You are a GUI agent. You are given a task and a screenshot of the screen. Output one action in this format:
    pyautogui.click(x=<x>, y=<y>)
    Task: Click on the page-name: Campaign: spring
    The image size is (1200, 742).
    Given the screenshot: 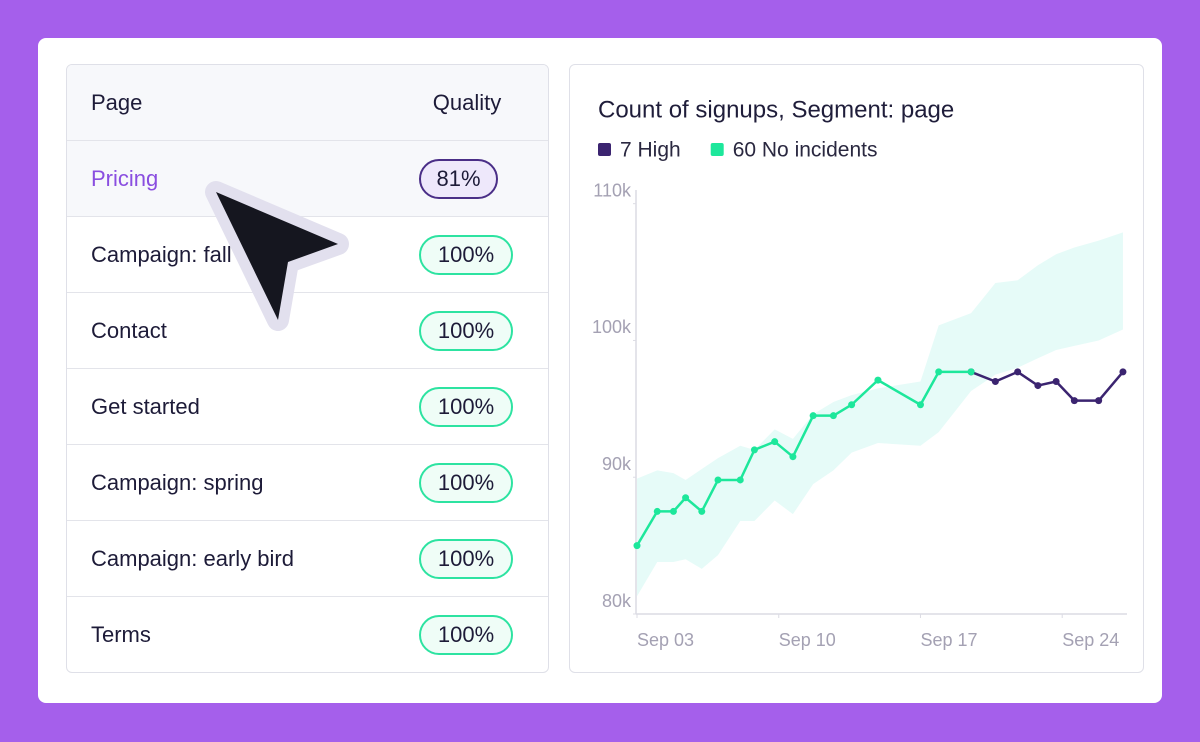 What is the action you would take?
    pyautogui.click(x=177, y=482)
    